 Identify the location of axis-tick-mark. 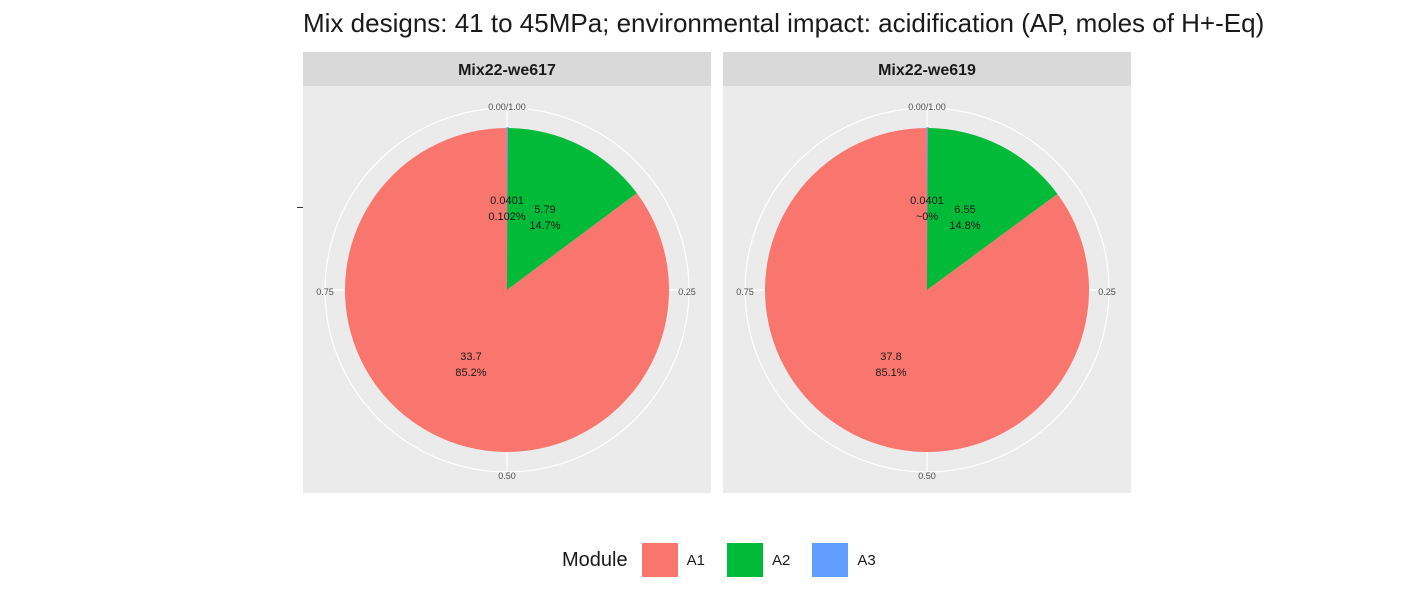
(300, 207).